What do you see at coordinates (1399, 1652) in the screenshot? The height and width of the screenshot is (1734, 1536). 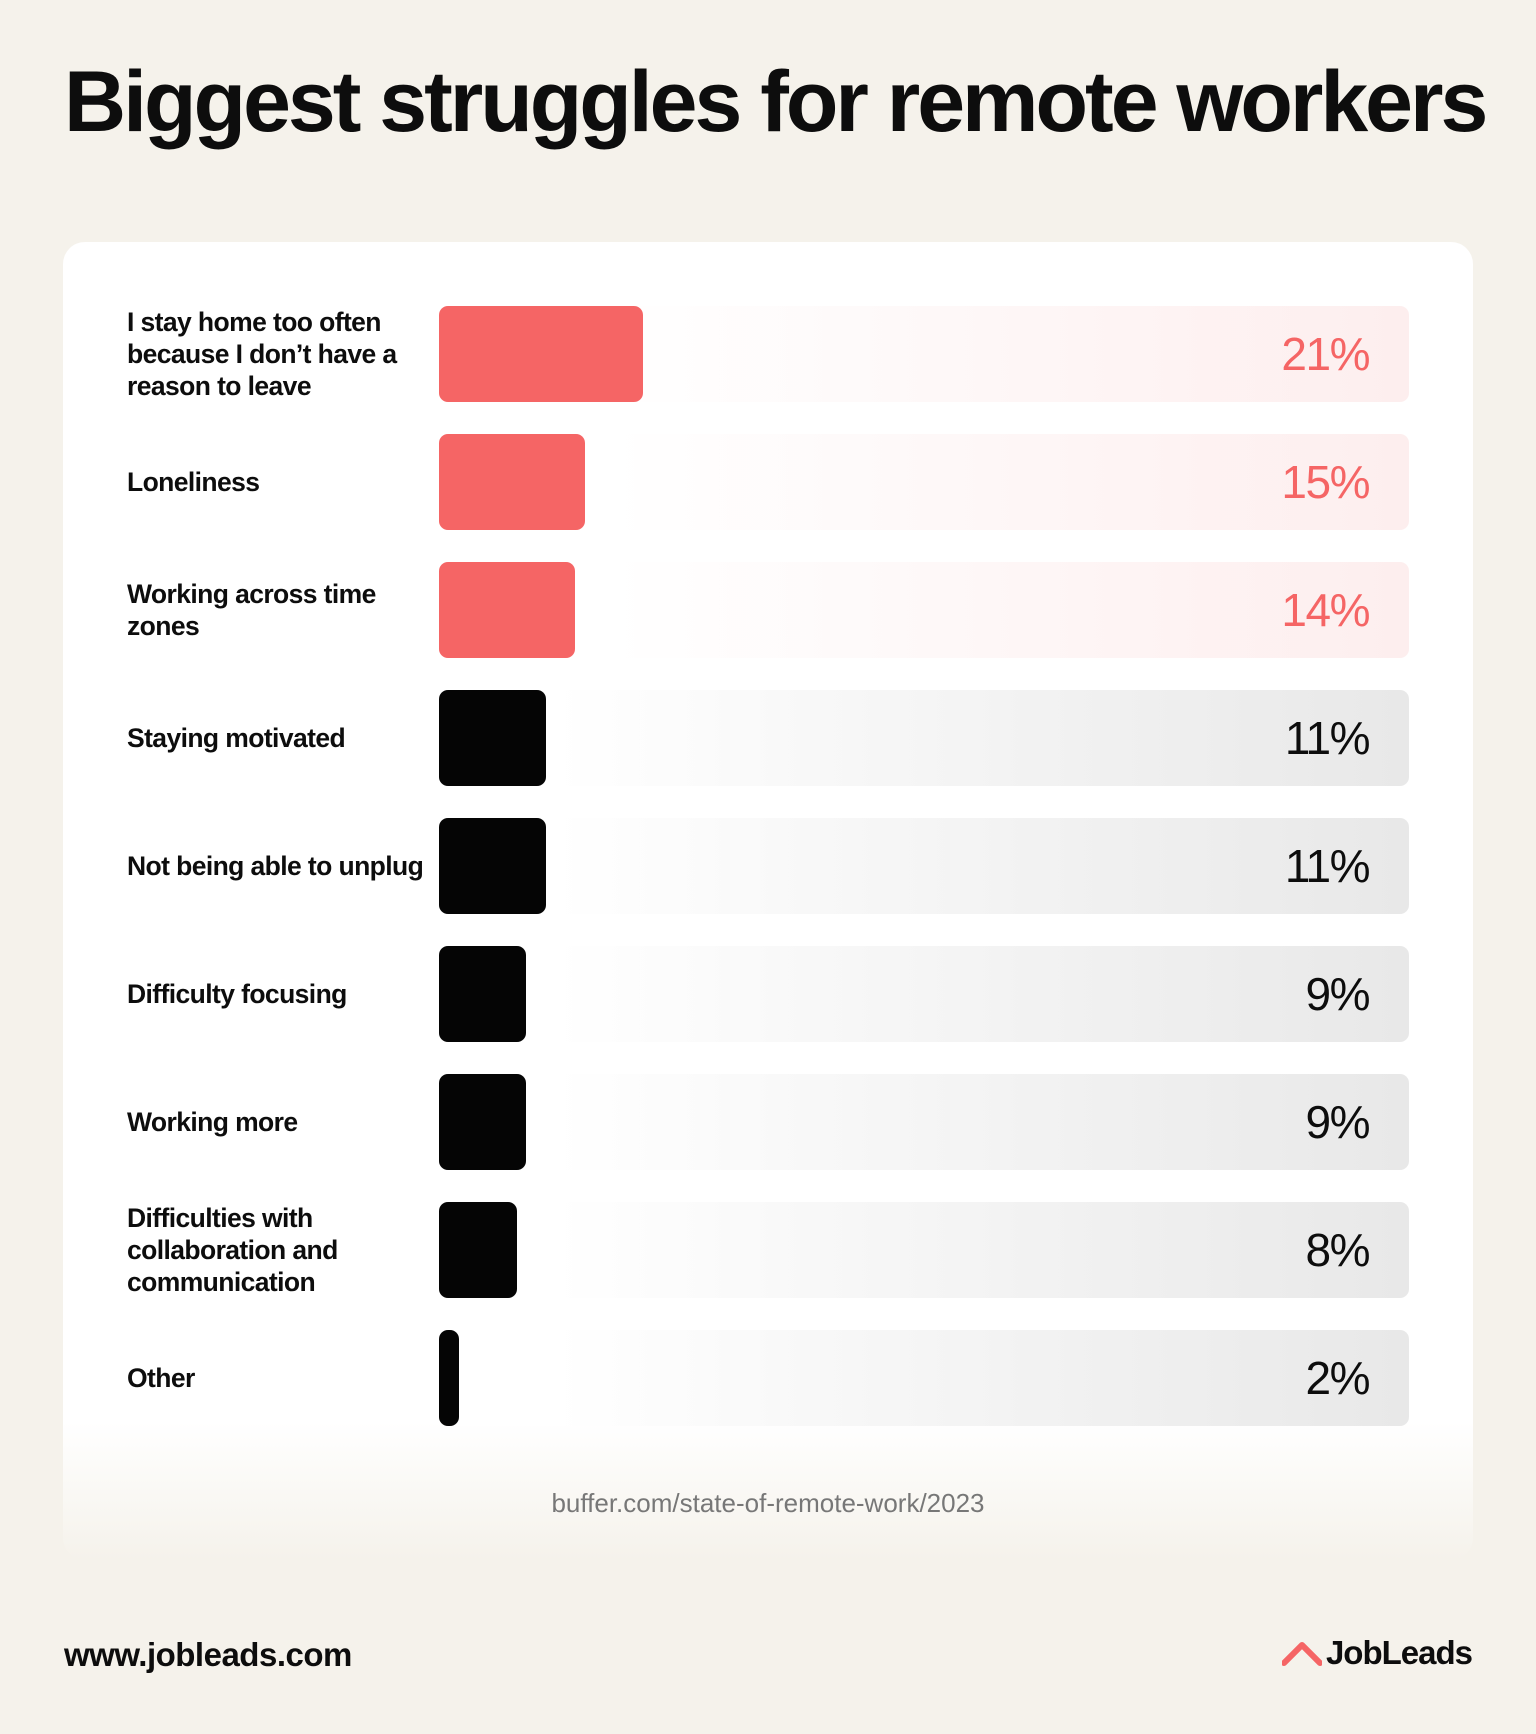 I see `brand-name: JobLeads` at bounding box center [1399, 1652].